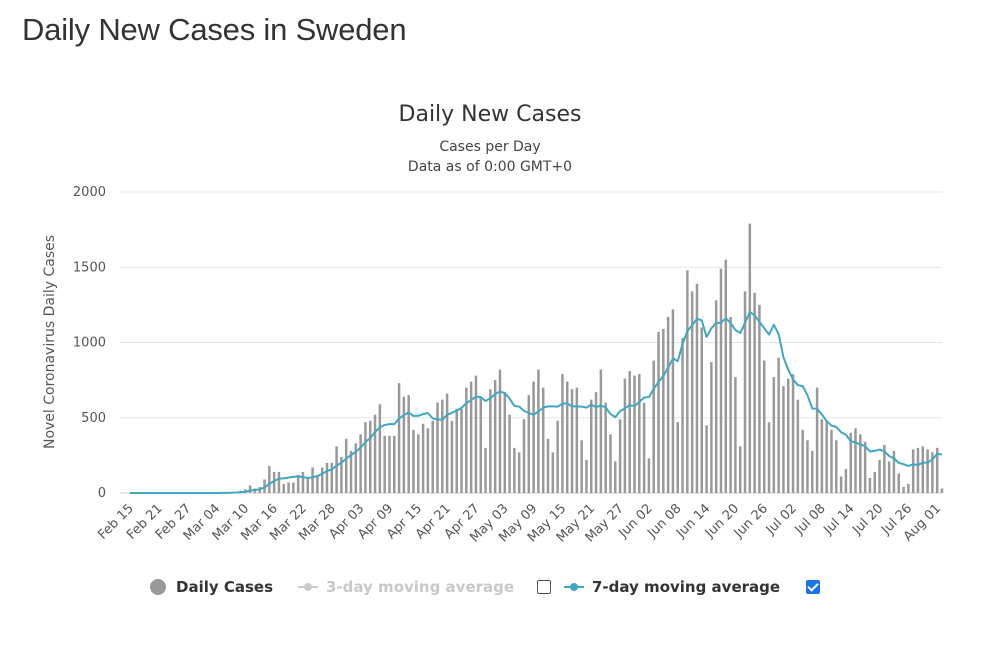 This screenshot has height=649, width=1000. Describe the element at coordinates (813, 587) in the screenshot. I see `ma7-checkbox` at that location.